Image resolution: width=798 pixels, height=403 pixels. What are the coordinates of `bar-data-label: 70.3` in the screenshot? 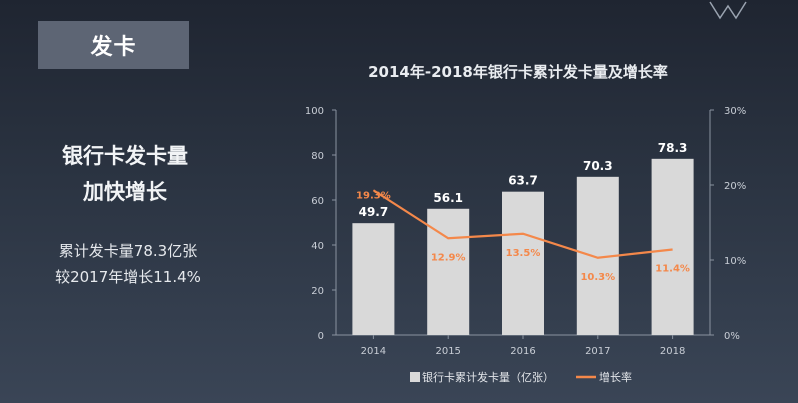 It's located at (598, 166).